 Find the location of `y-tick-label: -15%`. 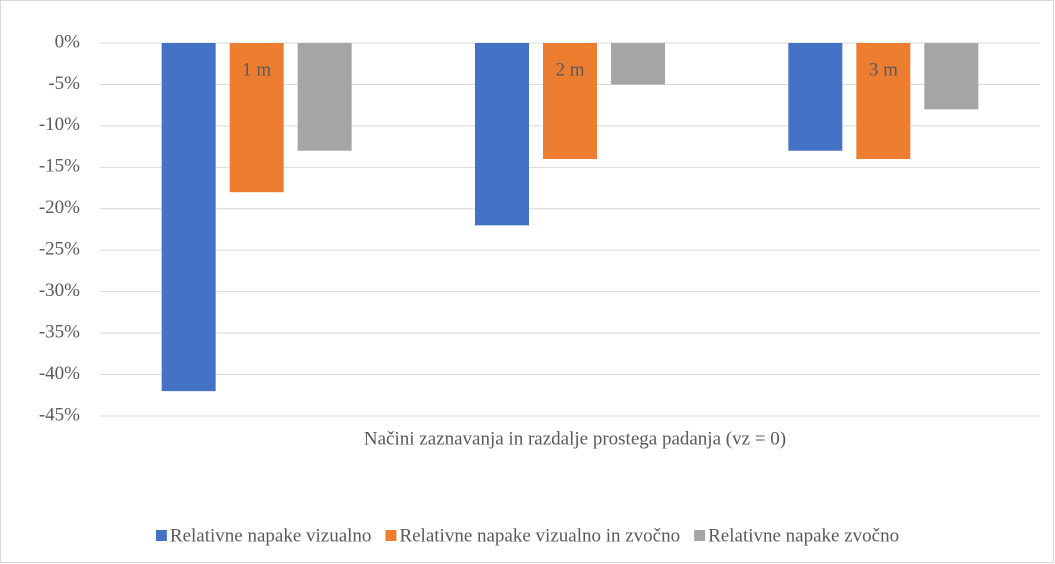

y-tick-label: -15% is located at coordinates (59, 166).